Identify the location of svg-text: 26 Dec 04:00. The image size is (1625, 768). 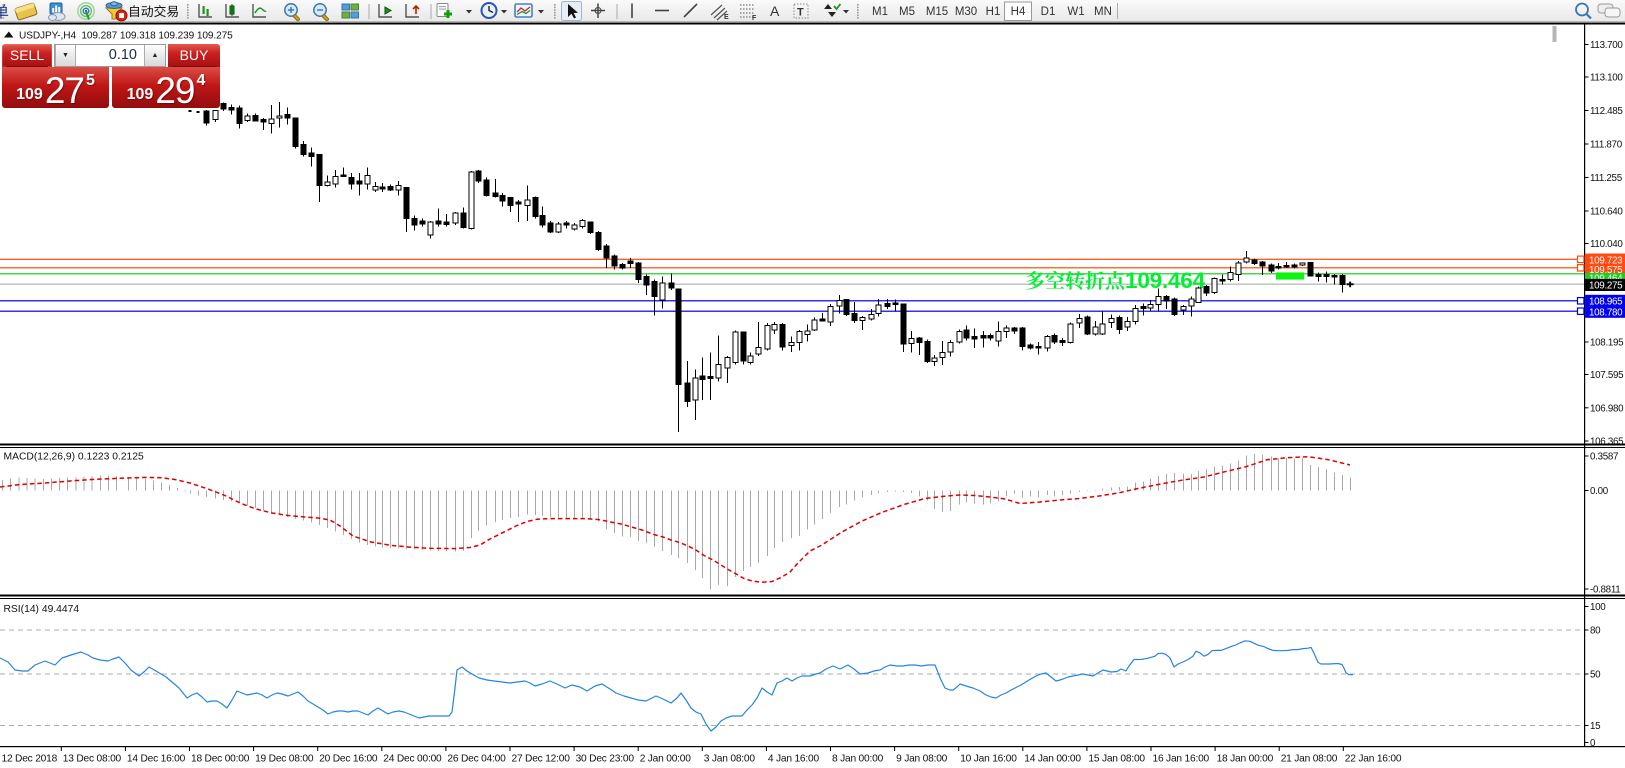
(476, 759).